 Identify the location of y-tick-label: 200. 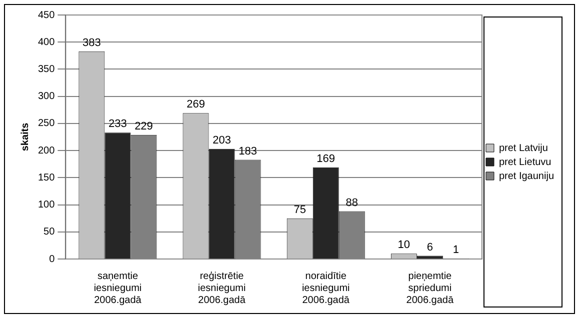
(47, 150).